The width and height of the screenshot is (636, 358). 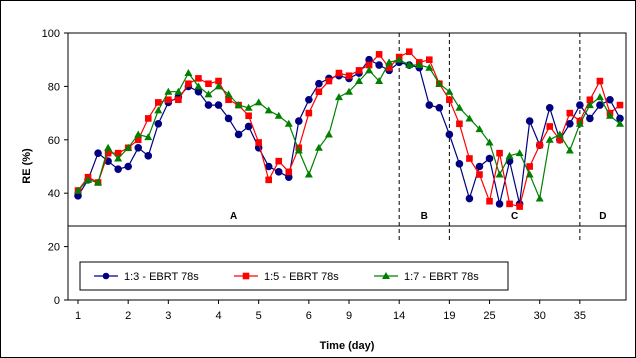 I want to click on x-tick-label: 4, so click(x=218, y=316).